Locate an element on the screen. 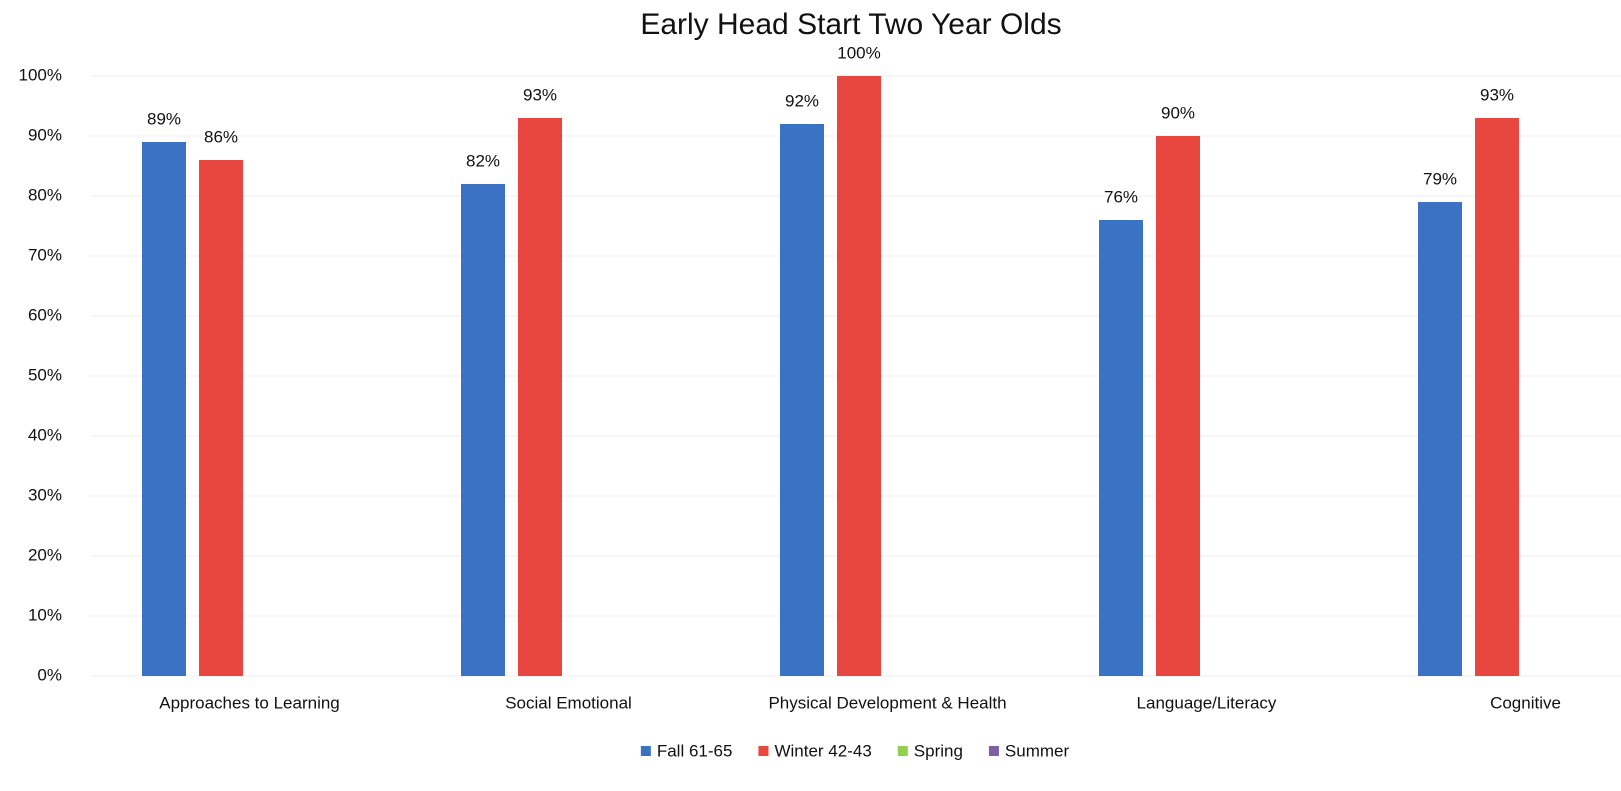  chart-title: Early Head Start Two Year Olds is located at coordinates (850, 24).